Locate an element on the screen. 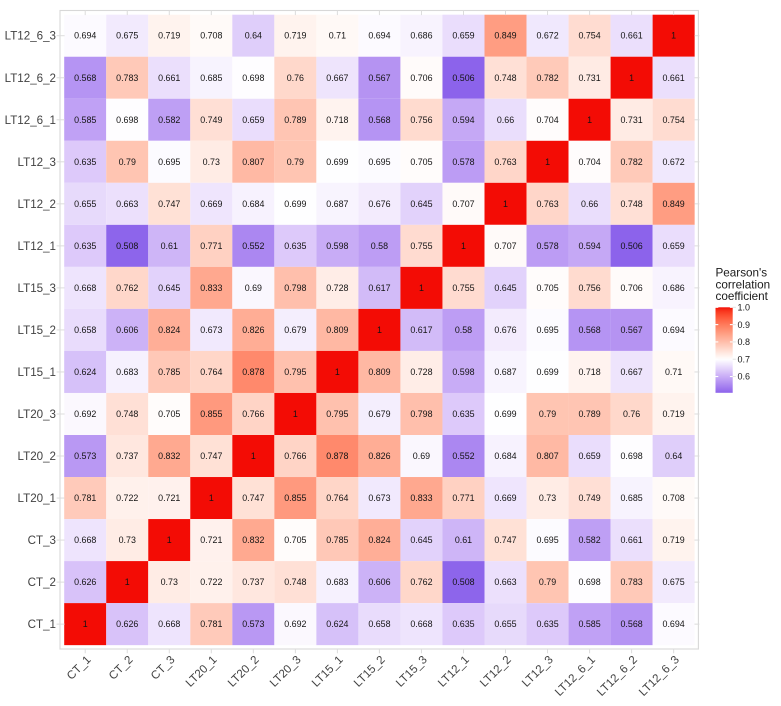  svg-text: 0.675 is located at coordinates (127, 36).